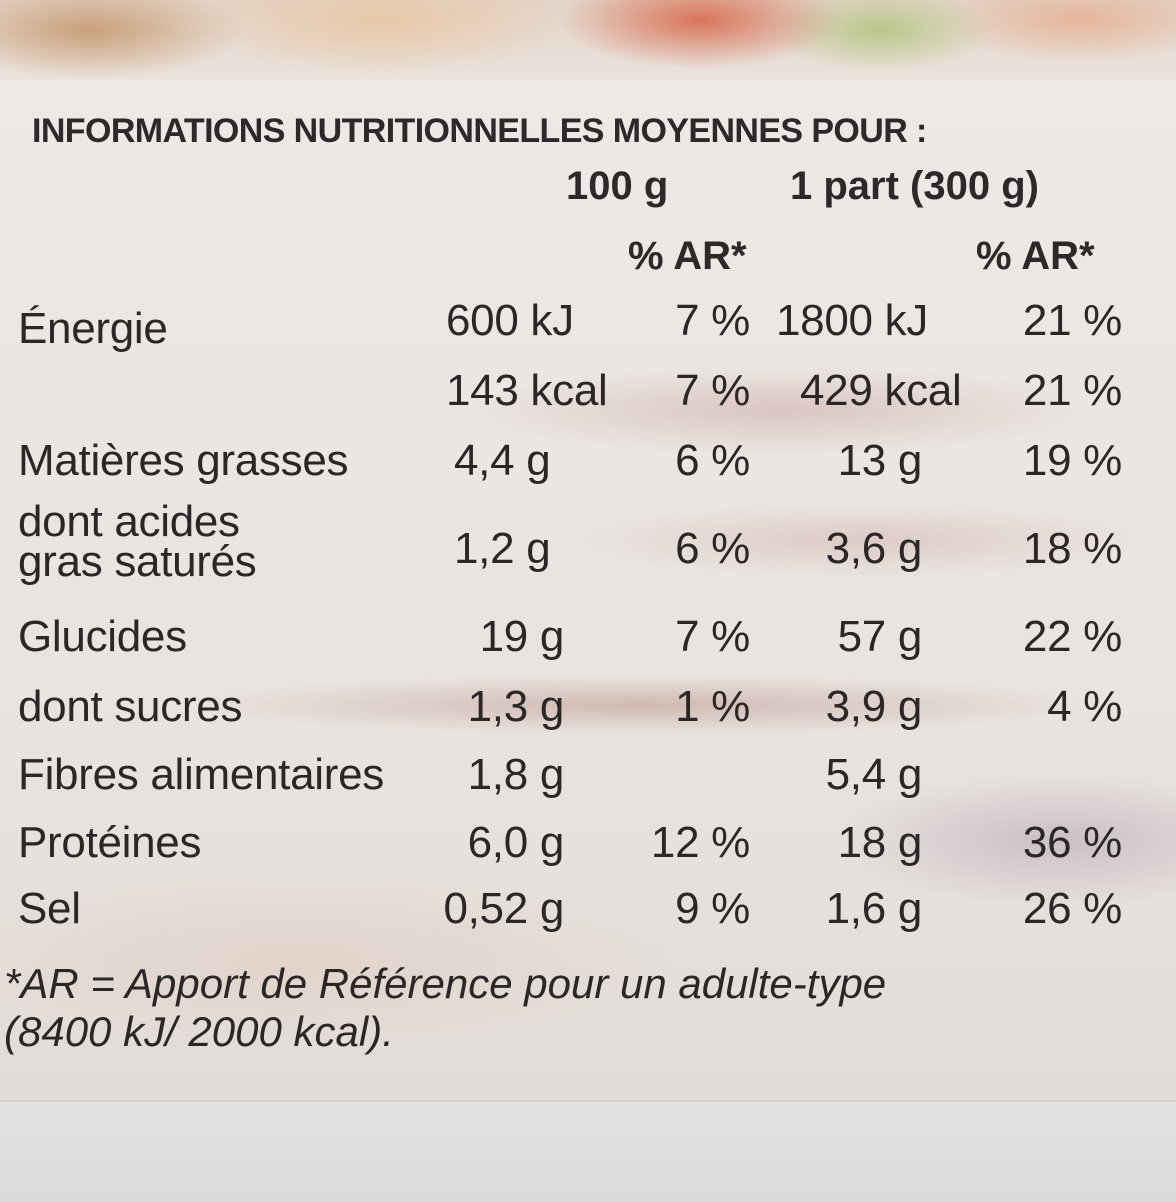  Describe the element at coordinates (712, 390) in the screenshot. I see `energy-kcal-ar-100g: 7 %` at that location.